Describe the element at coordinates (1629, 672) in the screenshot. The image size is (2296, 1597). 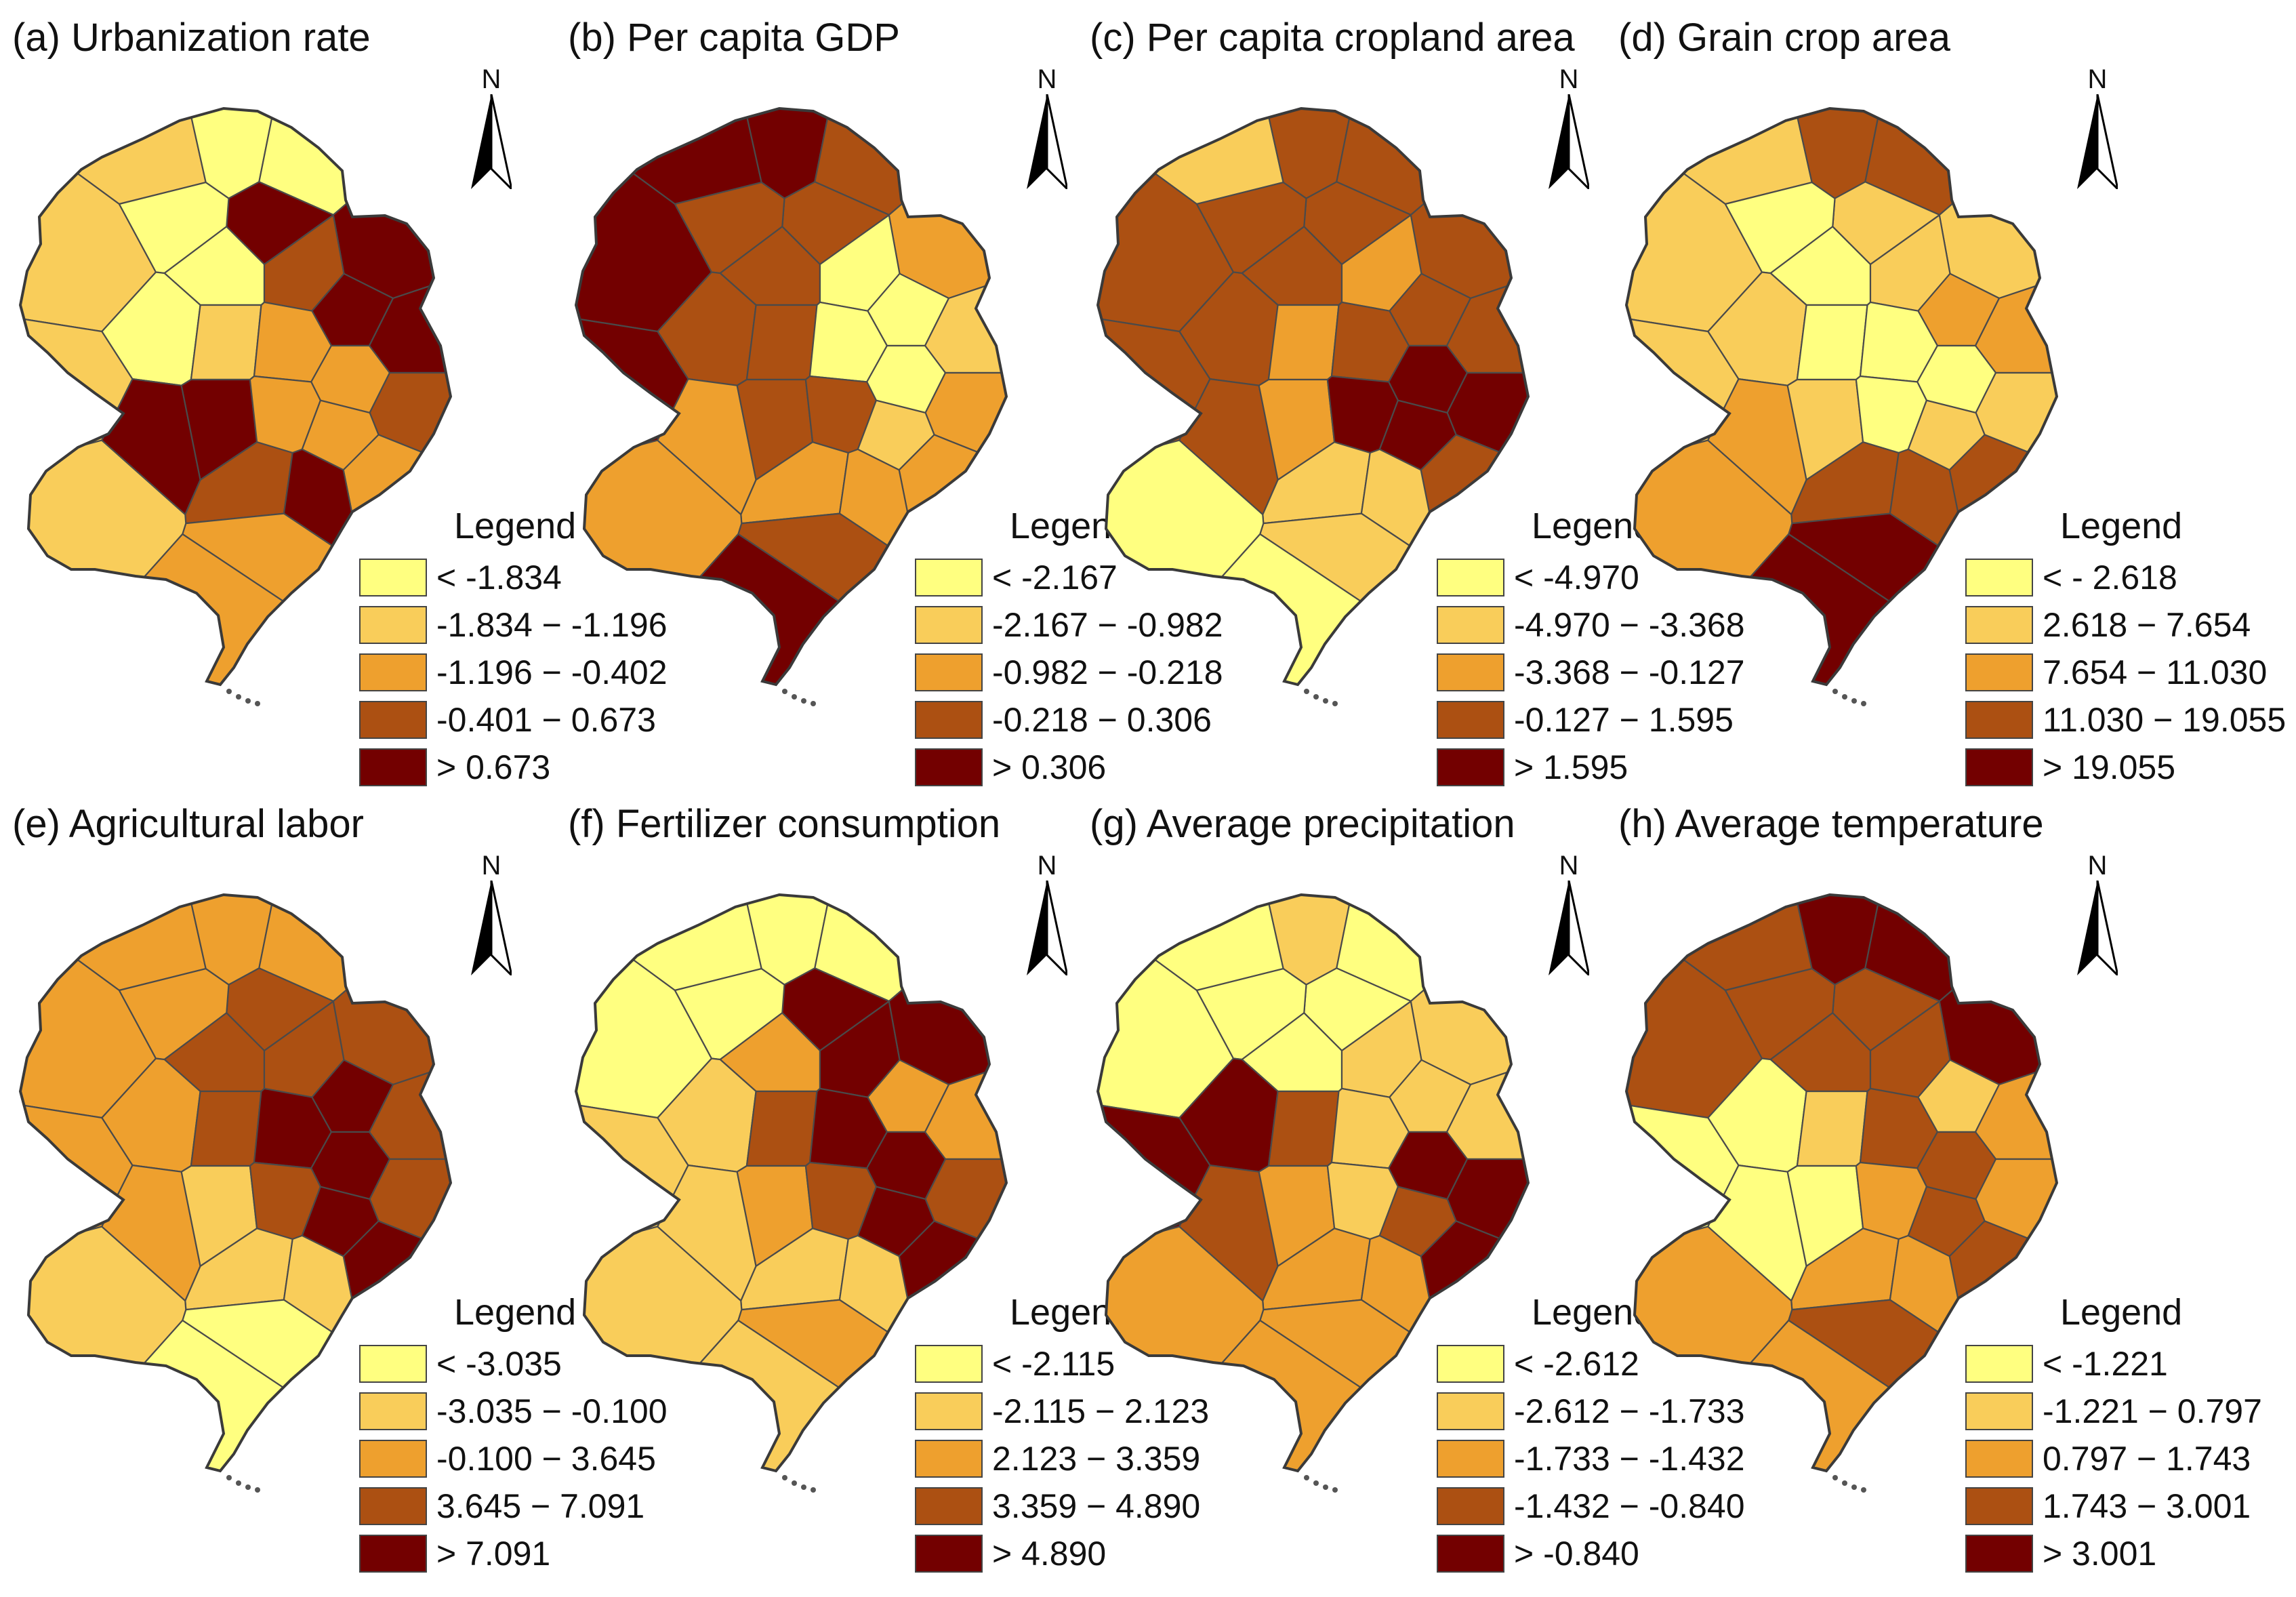
I see `legend-label: -3.368 − -0.127` at that location.